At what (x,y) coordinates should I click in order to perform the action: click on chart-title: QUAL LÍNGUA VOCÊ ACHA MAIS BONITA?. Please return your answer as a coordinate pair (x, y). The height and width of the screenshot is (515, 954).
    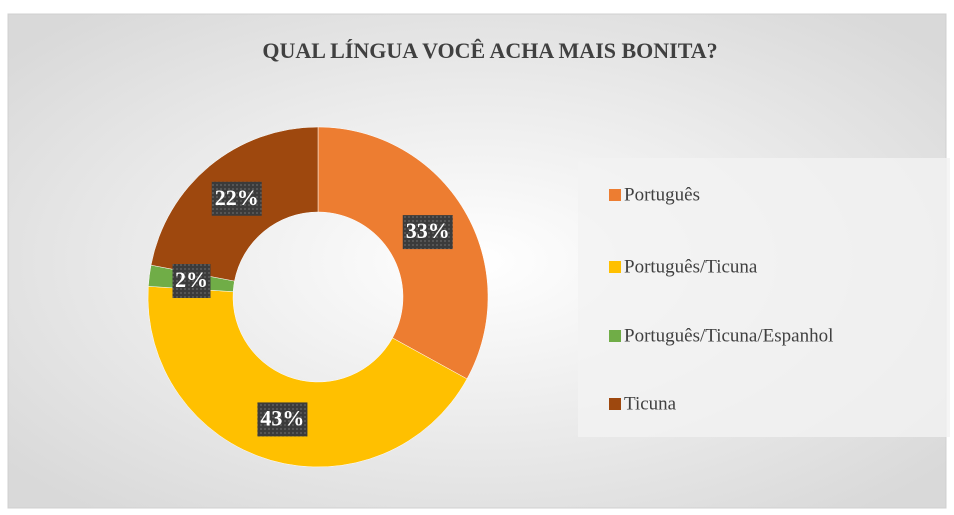
    Looking at the image, I should click on (489, 50).